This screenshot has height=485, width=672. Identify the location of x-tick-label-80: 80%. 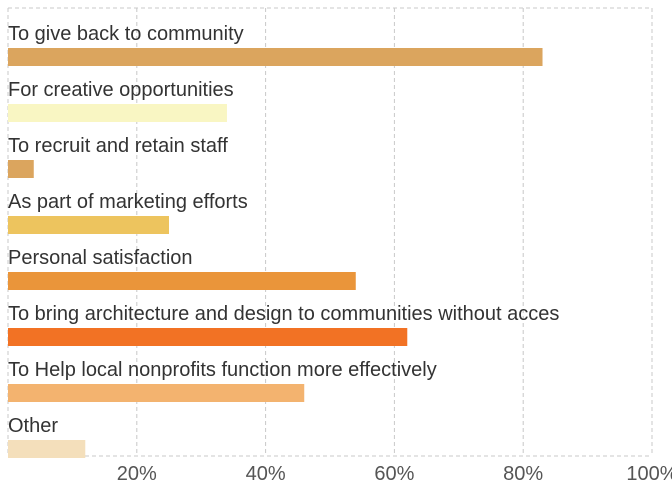
(523, 474).